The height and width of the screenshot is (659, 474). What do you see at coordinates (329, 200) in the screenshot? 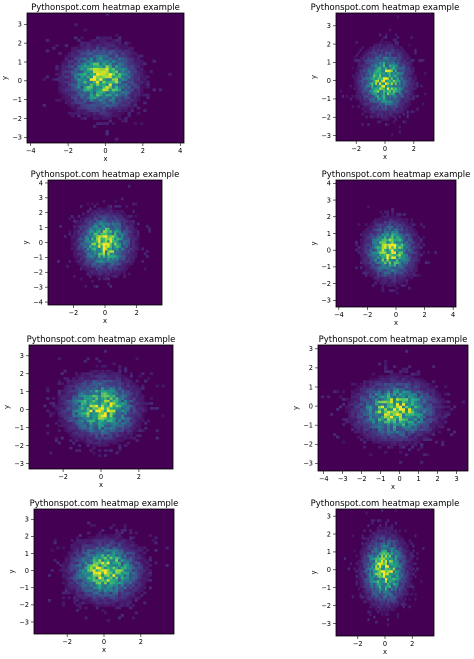
I see `y-tick-label: 3` at bounding box center [329, 200].